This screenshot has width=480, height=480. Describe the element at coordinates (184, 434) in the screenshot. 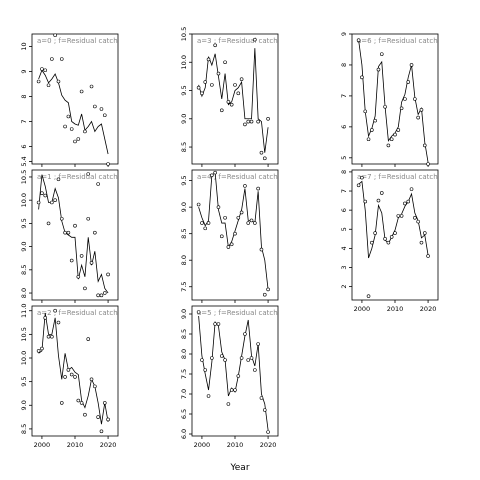

I see `y-tick-label: 6.0` at that location.